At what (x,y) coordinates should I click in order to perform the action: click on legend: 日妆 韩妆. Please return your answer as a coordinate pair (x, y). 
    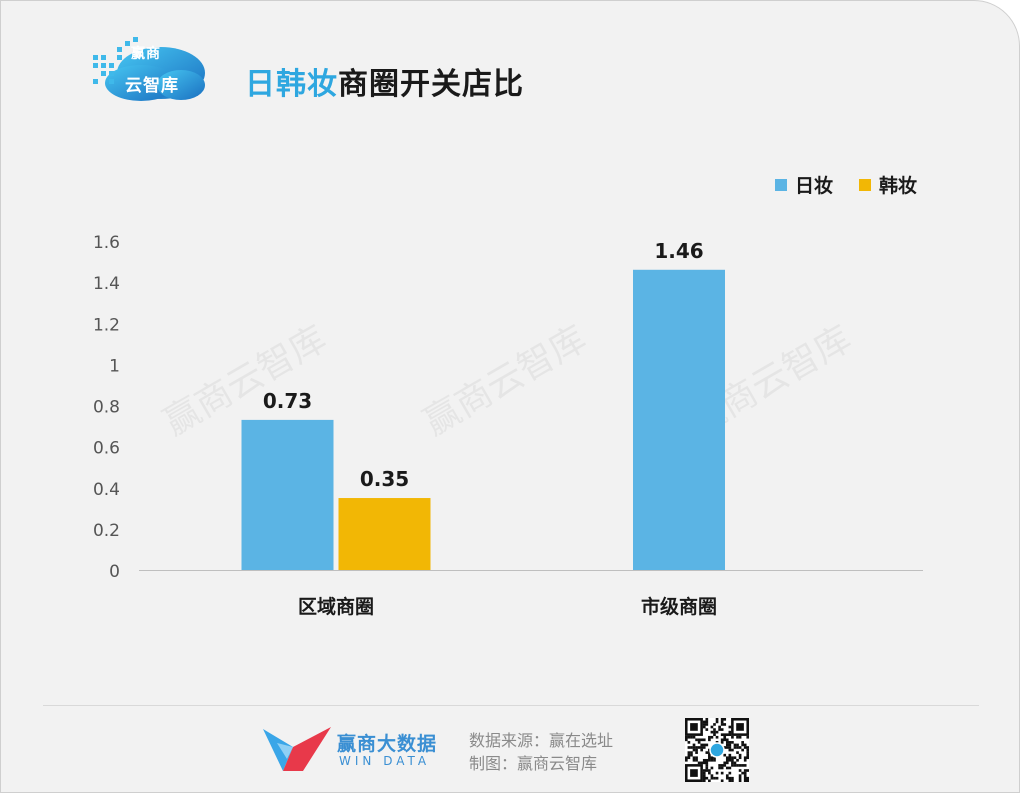
    Looking at the image, I should click on (845, 184).